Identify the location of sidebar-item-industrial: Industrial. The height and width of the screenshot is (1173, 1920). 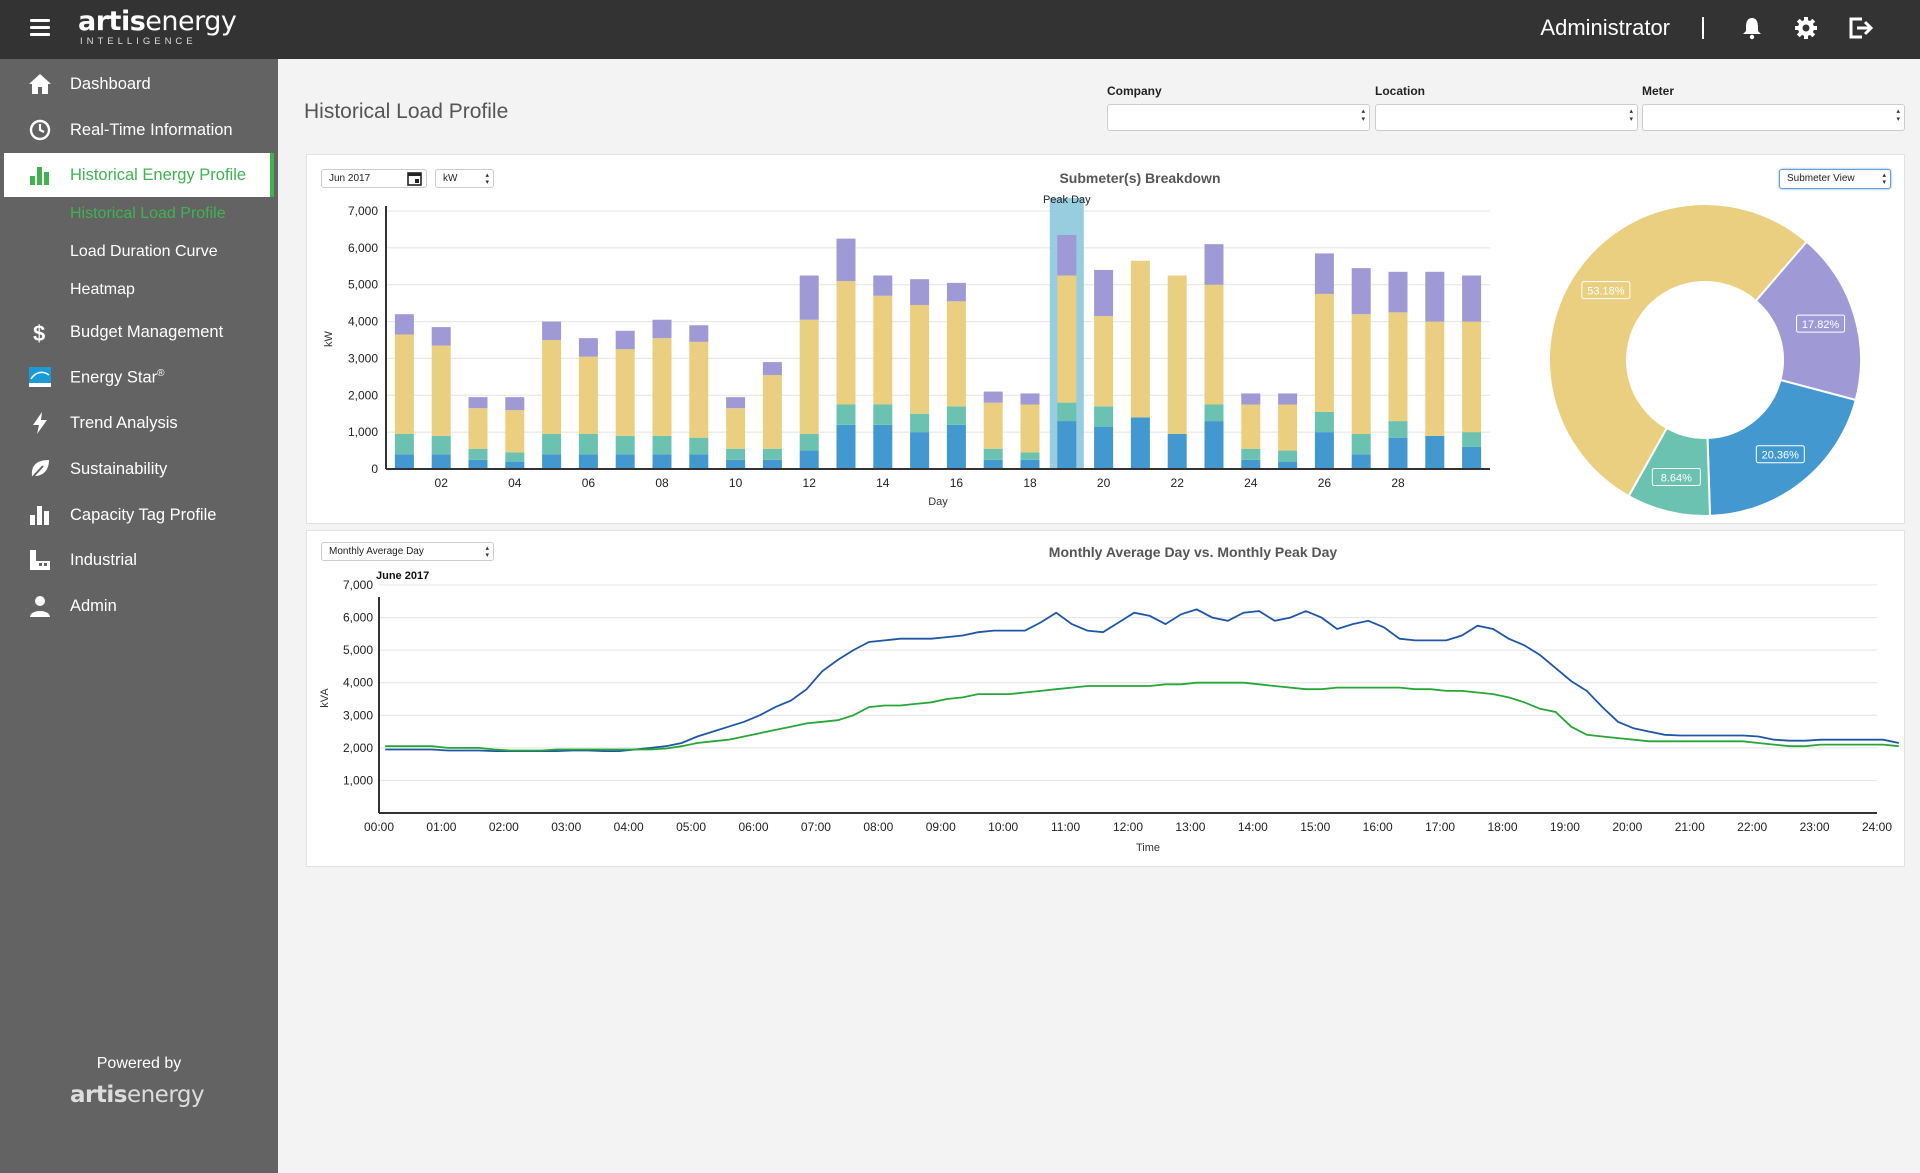
(139, 560).